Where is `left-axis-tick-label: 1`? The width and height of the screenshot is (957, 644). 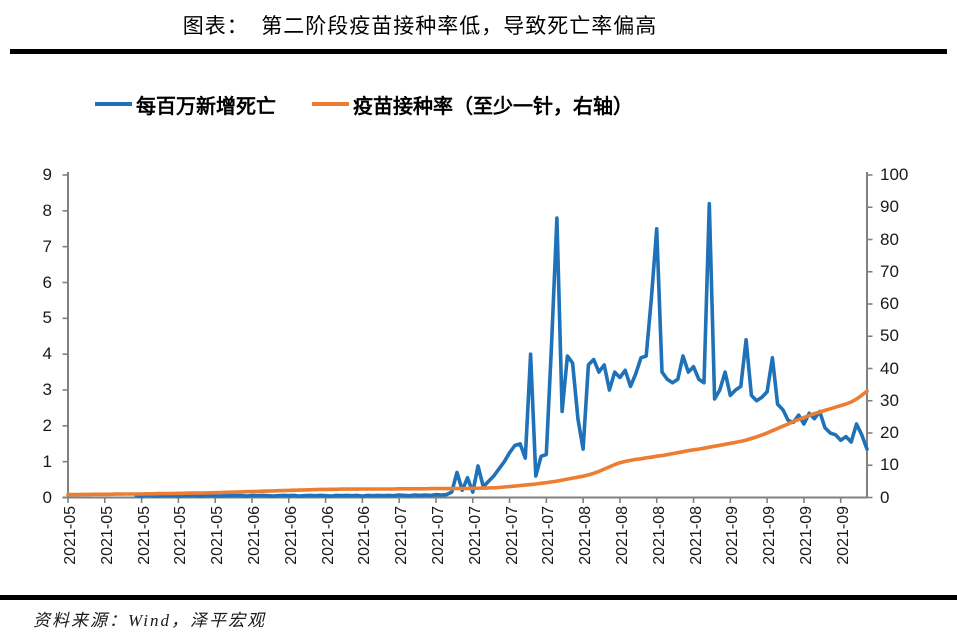
left-axis-tick-label: 1 is located at coordinates (47, 461).